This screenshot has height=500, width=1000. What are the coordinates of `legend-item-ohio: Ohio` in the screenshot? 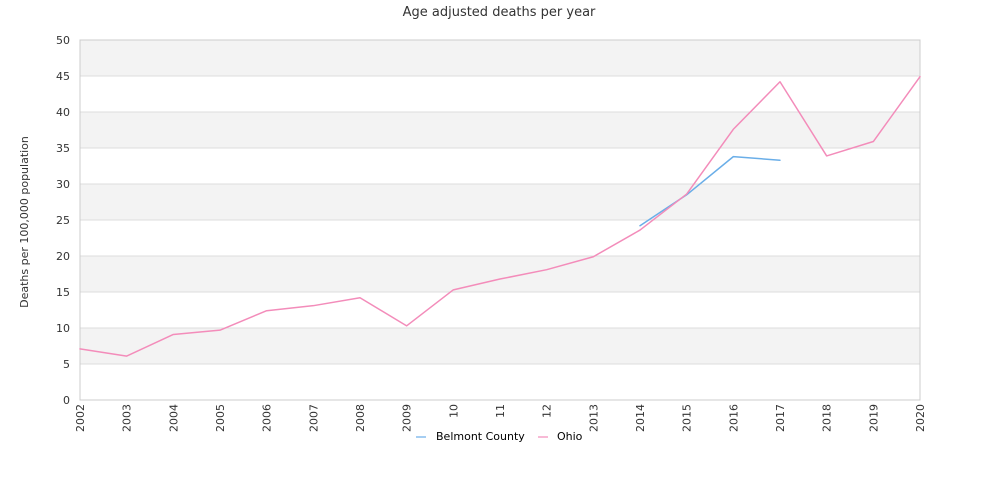 It's located at (560, 436).